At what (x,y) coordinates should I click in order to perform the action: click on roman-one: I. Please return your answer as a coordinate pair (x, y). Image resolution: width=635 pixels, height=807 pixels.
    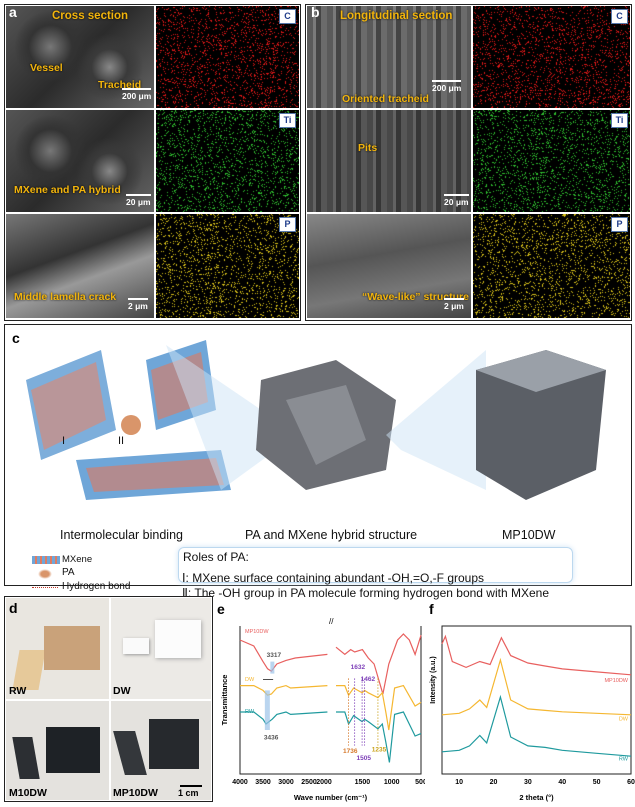
    Looking at the image, I should click on (64, 441).